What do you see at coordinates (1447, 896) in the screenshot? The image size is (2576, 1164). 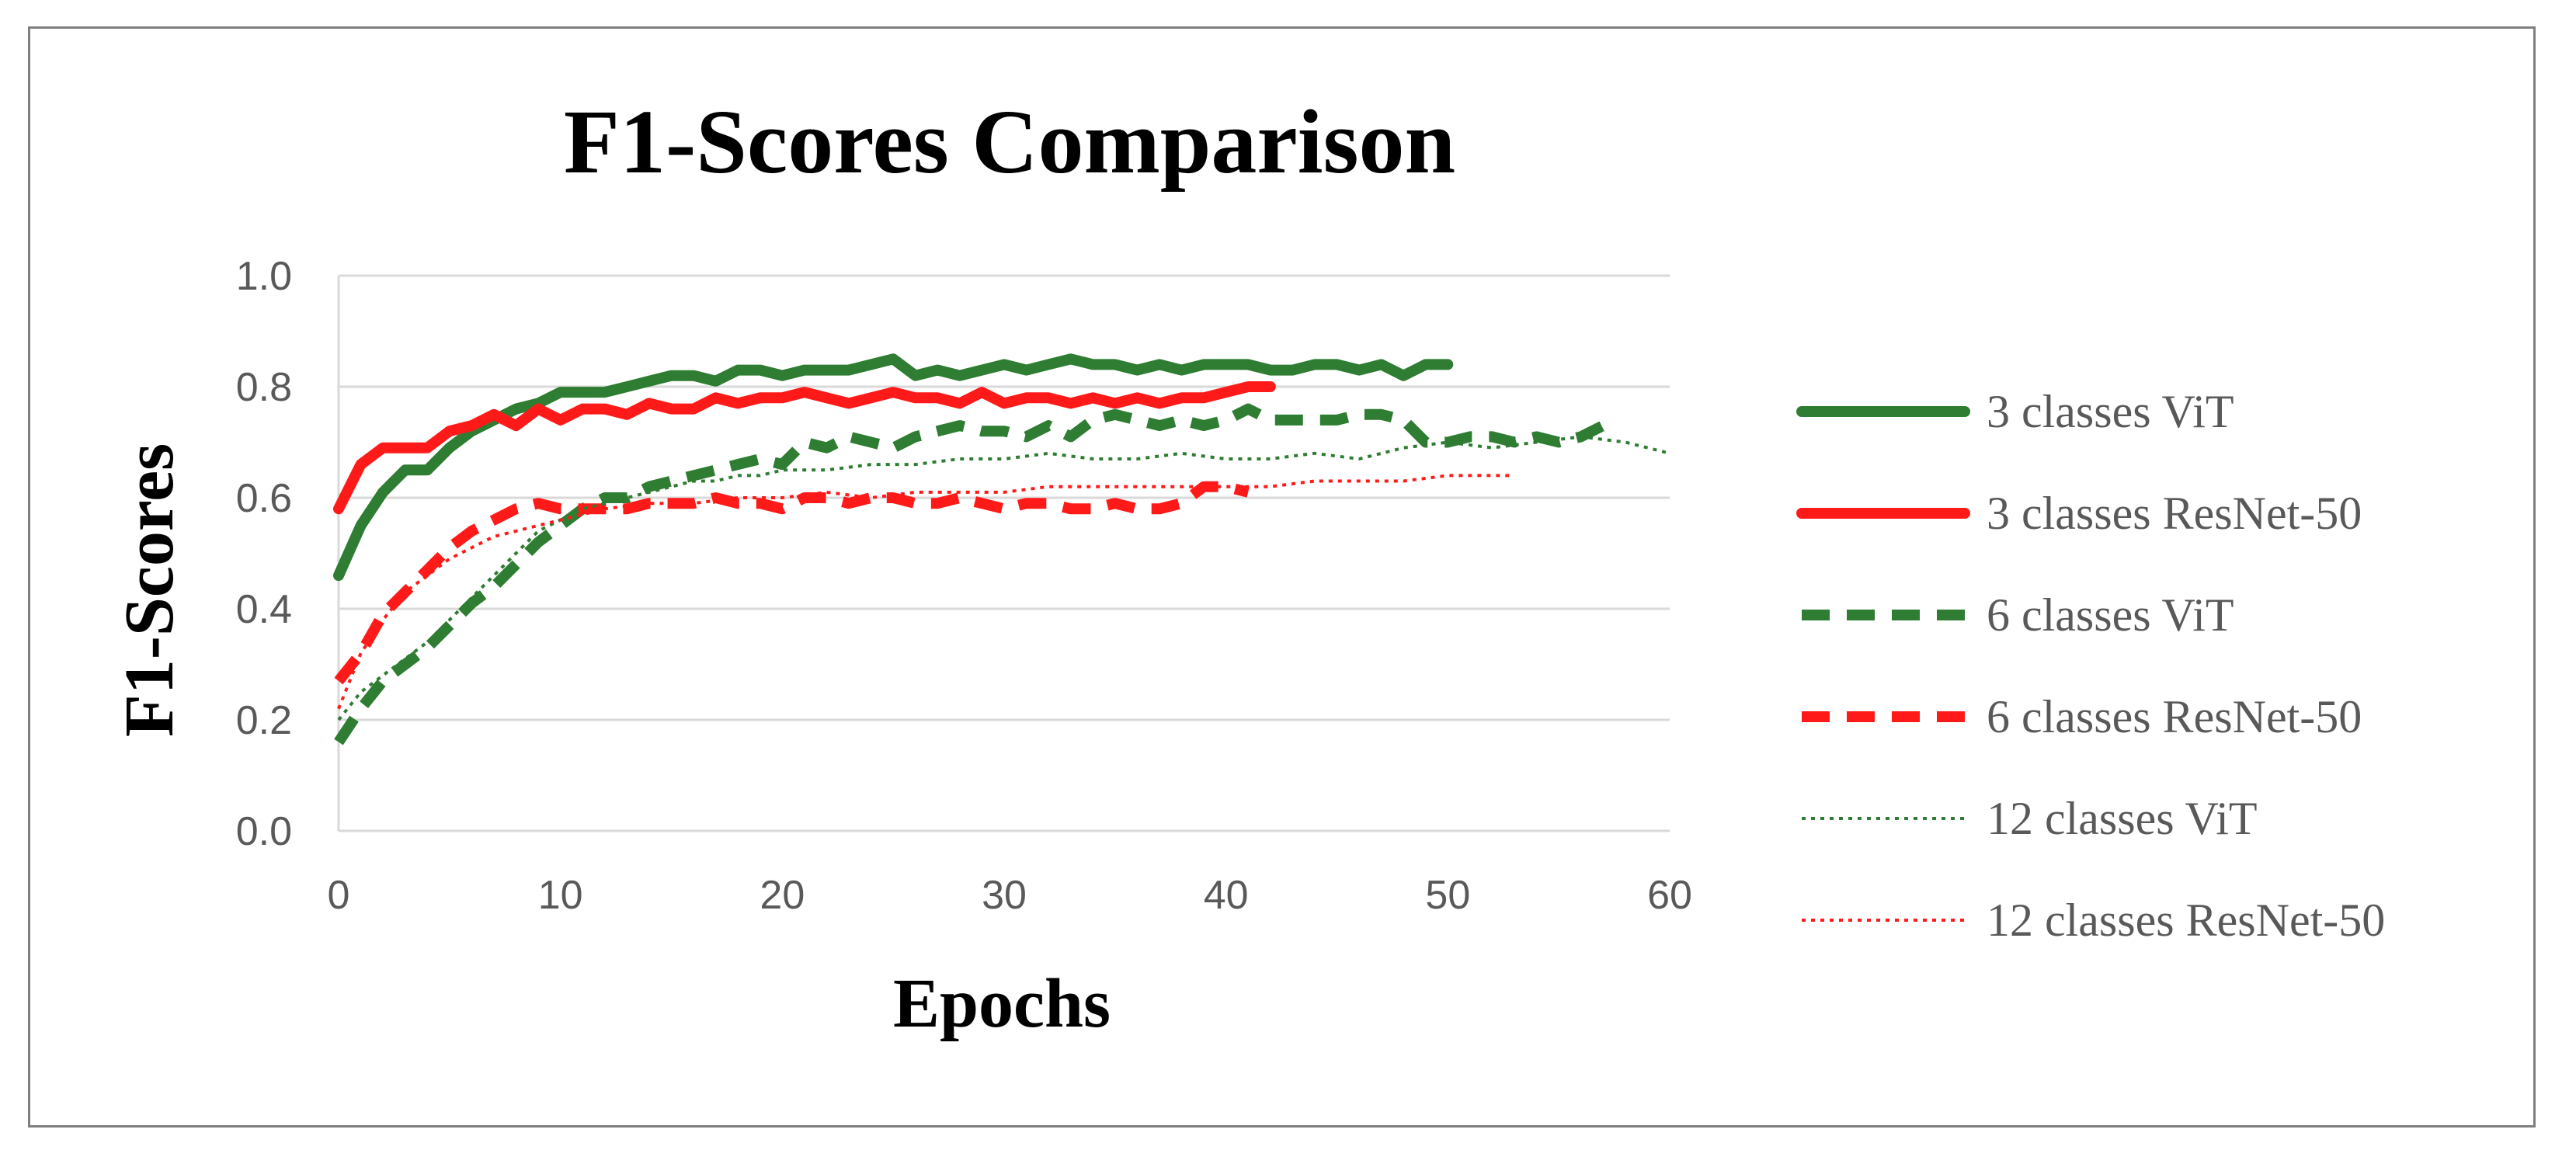 I see `x-tick-label: 50` at bounding box center [1447, 896].